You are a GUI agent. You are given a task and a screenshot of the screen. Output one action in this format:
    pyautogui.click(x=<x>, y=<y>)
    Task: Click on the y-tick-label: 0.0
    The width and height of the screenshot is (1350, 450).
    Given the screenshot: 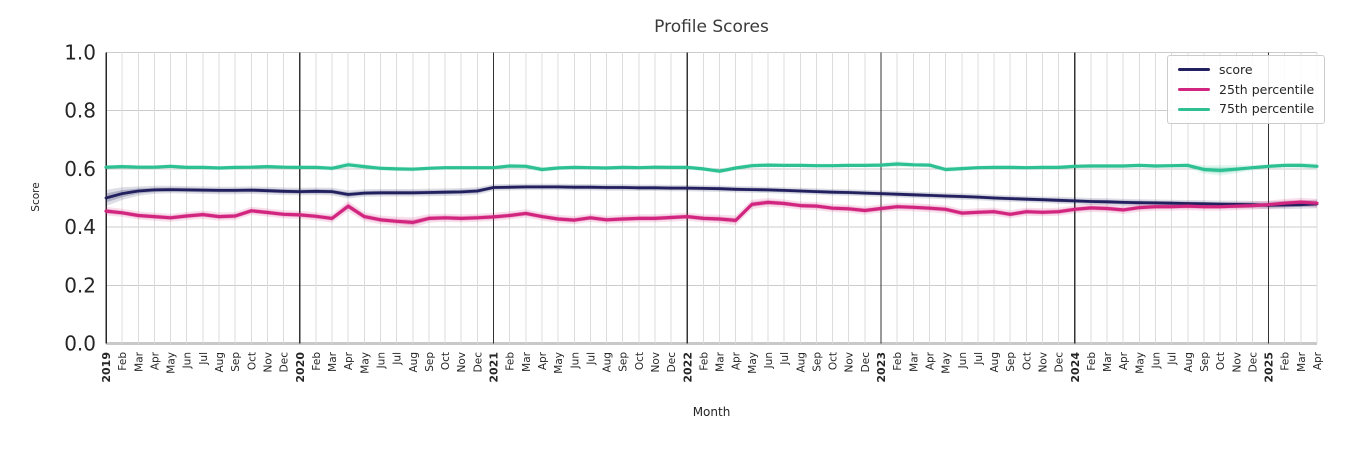 What is the action you would take?
    pyautogui.click(x=80, y=344)
    